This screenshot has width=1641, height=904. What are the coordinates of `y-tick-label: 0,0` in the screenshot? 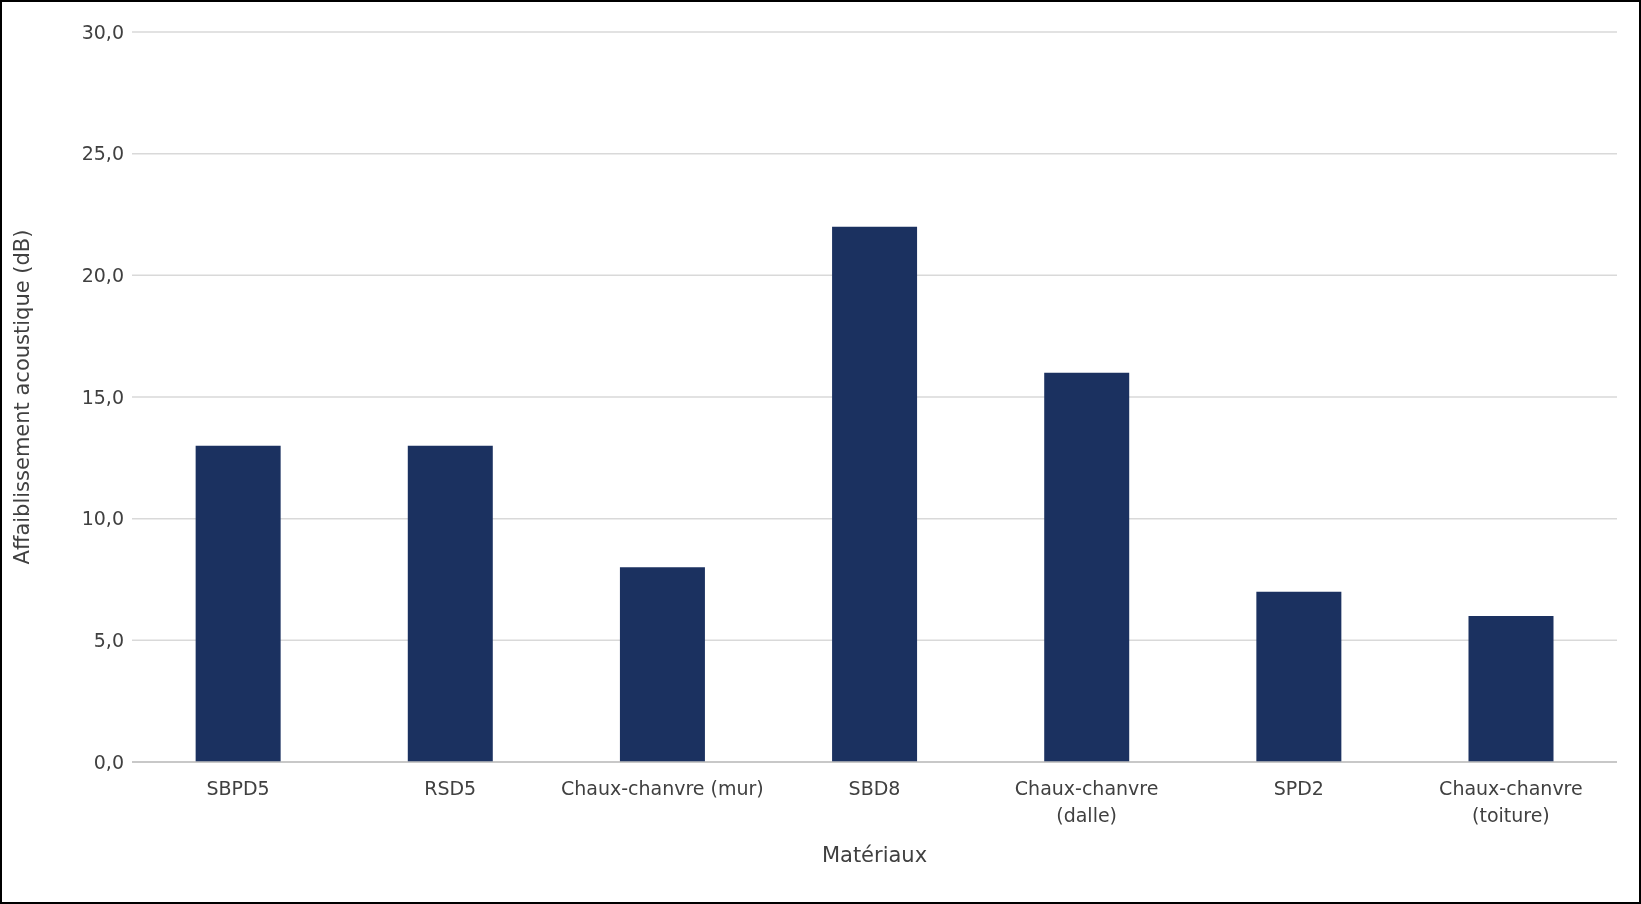 It's located at (108, 761).